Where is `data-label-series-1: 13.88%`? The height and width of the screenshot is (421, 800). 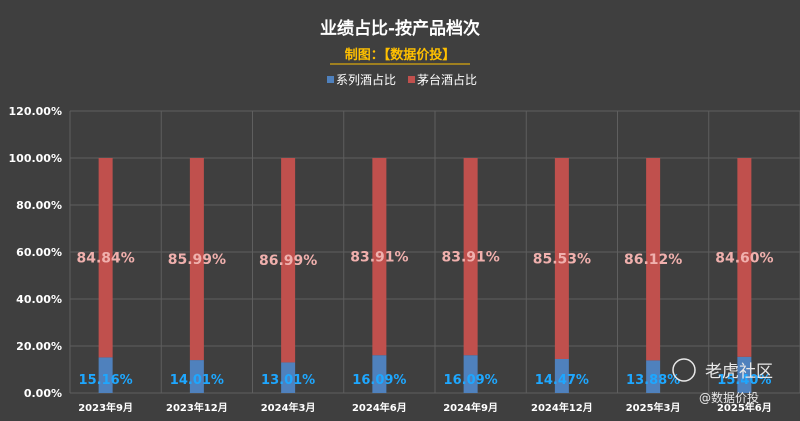 data-label-series-1: 13.88% is located at coordinates (653, 380).